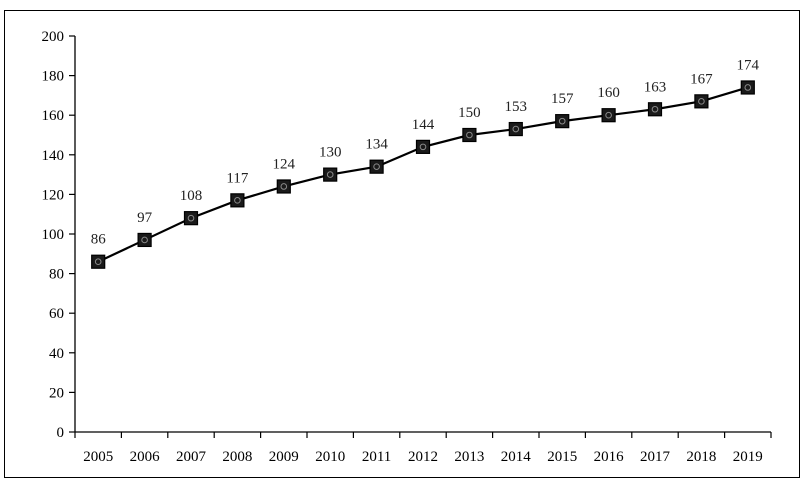 This screenshot has height=485, width=808. Describe the element at coordinates (56, 354) in the screenshot. I see `y-tick-label: 40` at that location.